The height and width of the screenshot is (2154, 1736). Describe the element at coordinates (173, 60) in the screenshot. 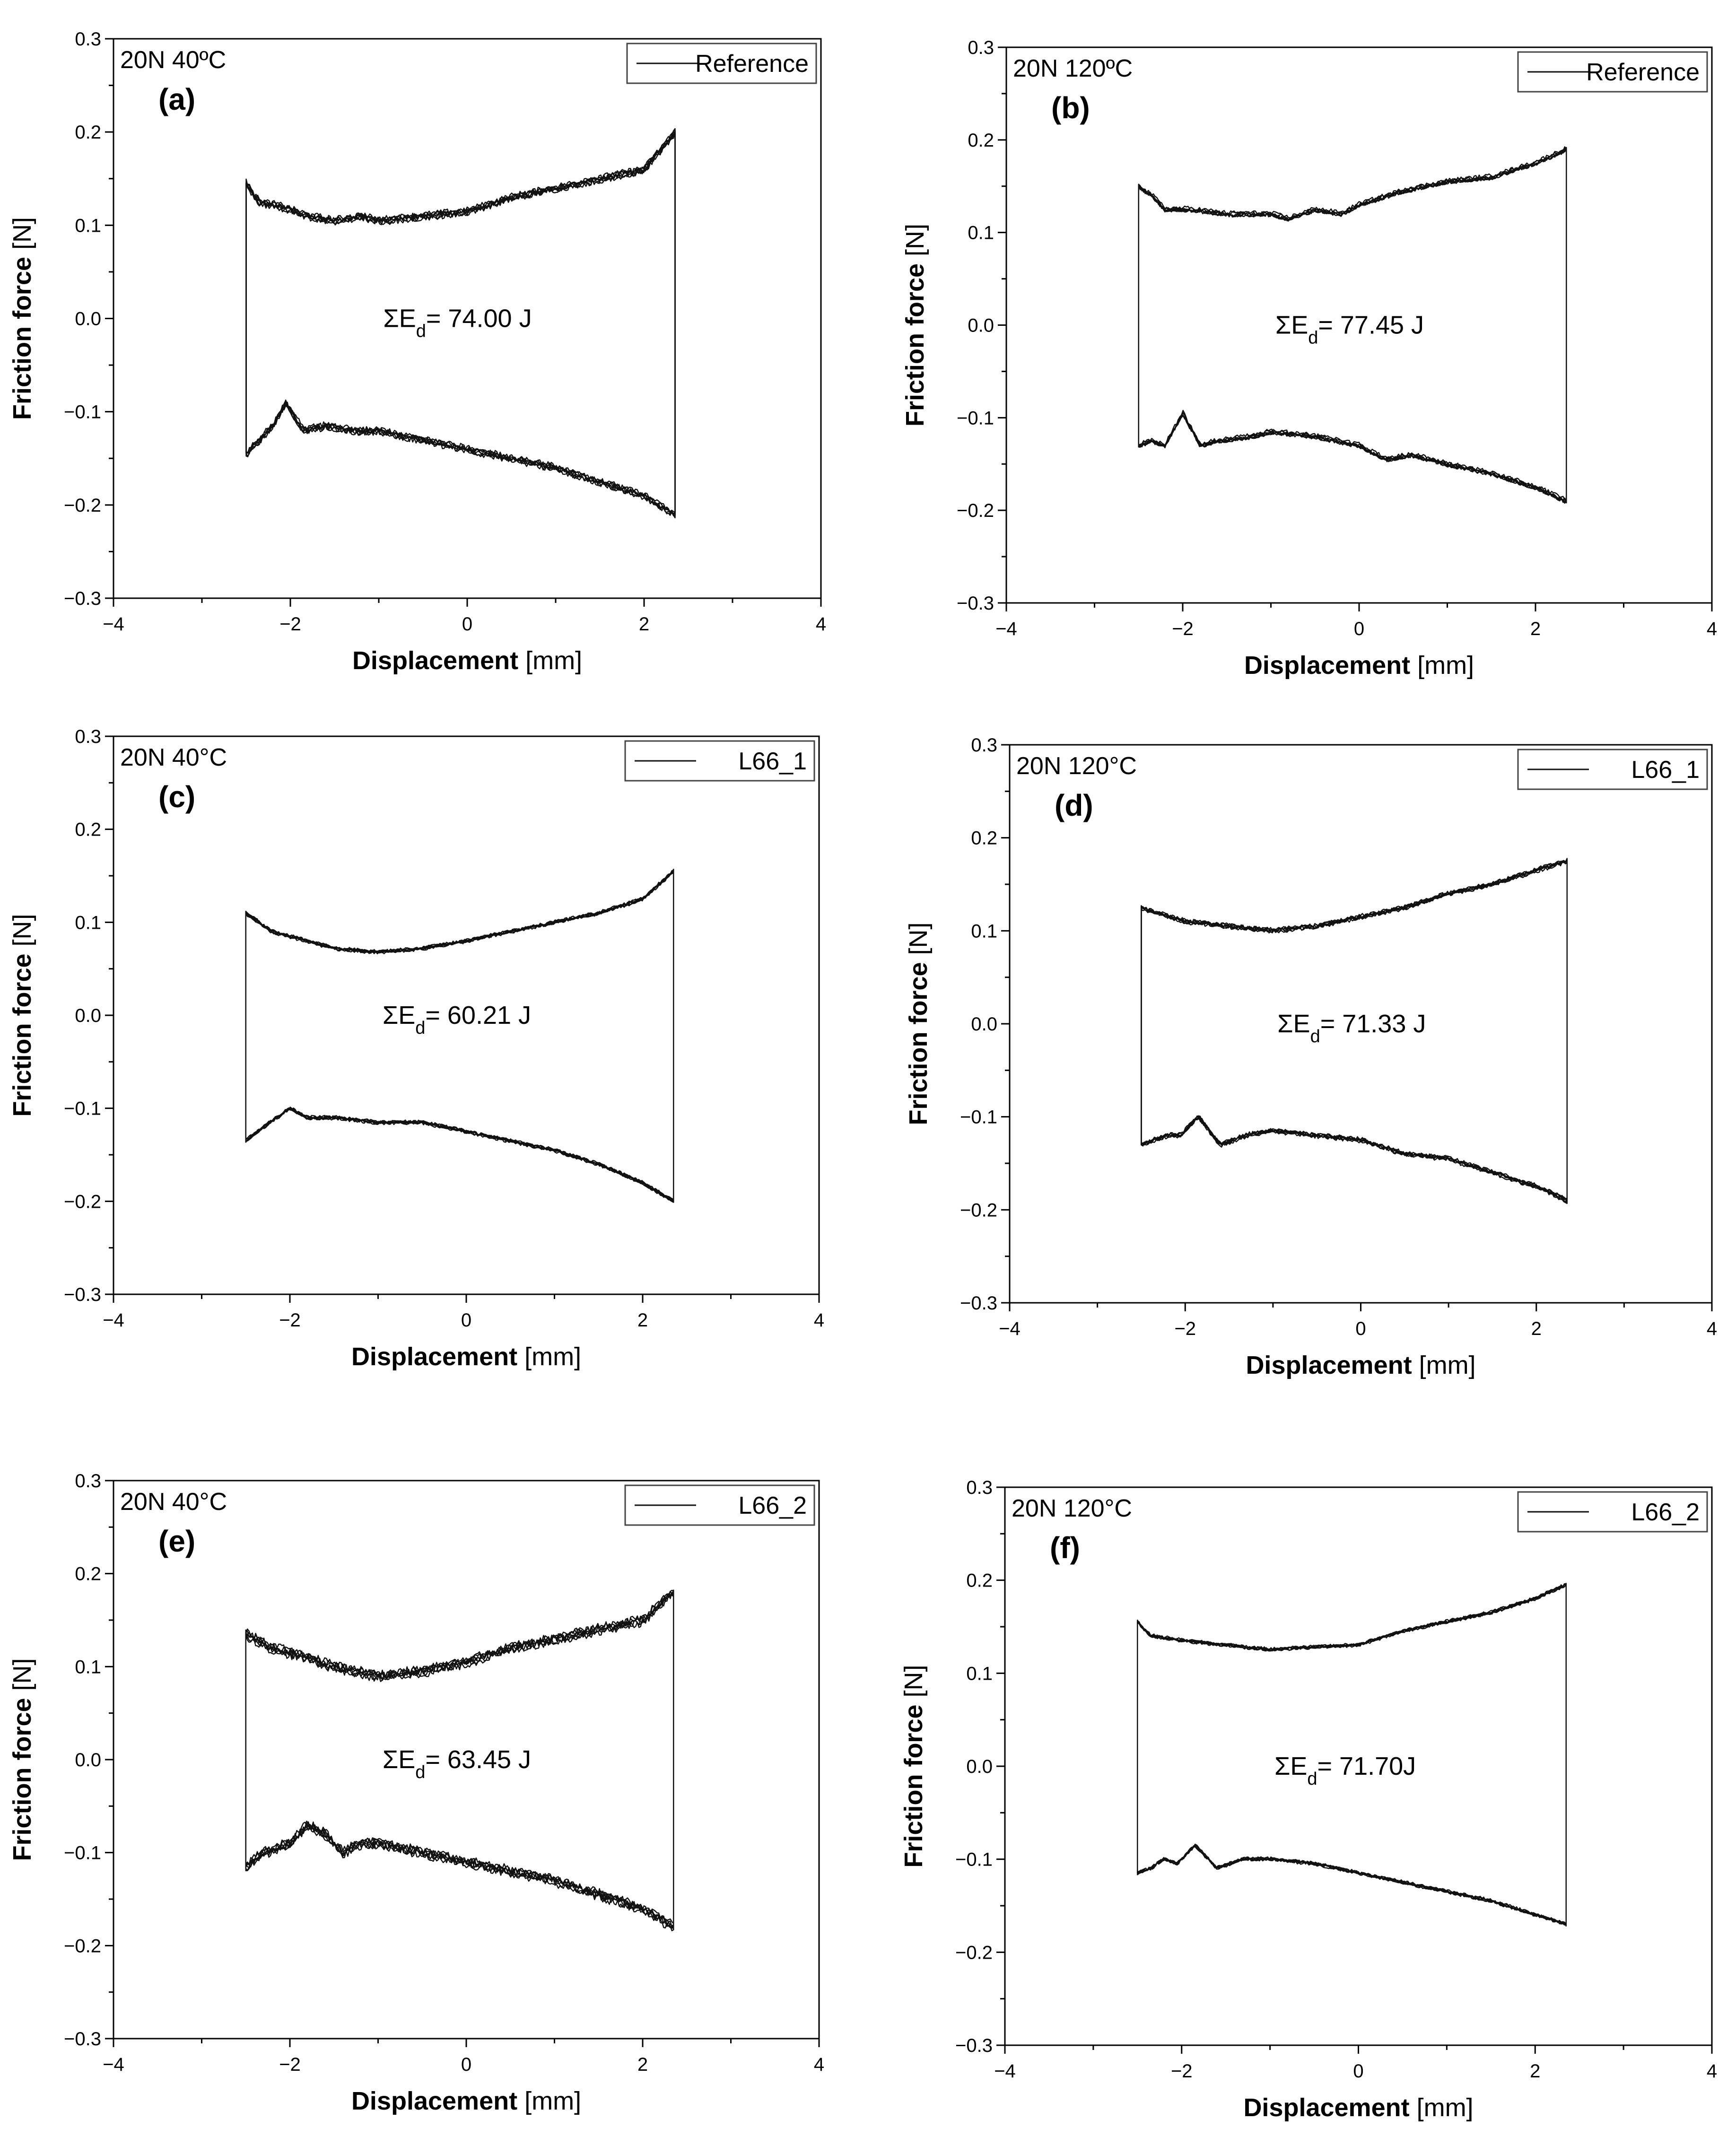

I see `condition-label: 20N 40ºC` at that location.